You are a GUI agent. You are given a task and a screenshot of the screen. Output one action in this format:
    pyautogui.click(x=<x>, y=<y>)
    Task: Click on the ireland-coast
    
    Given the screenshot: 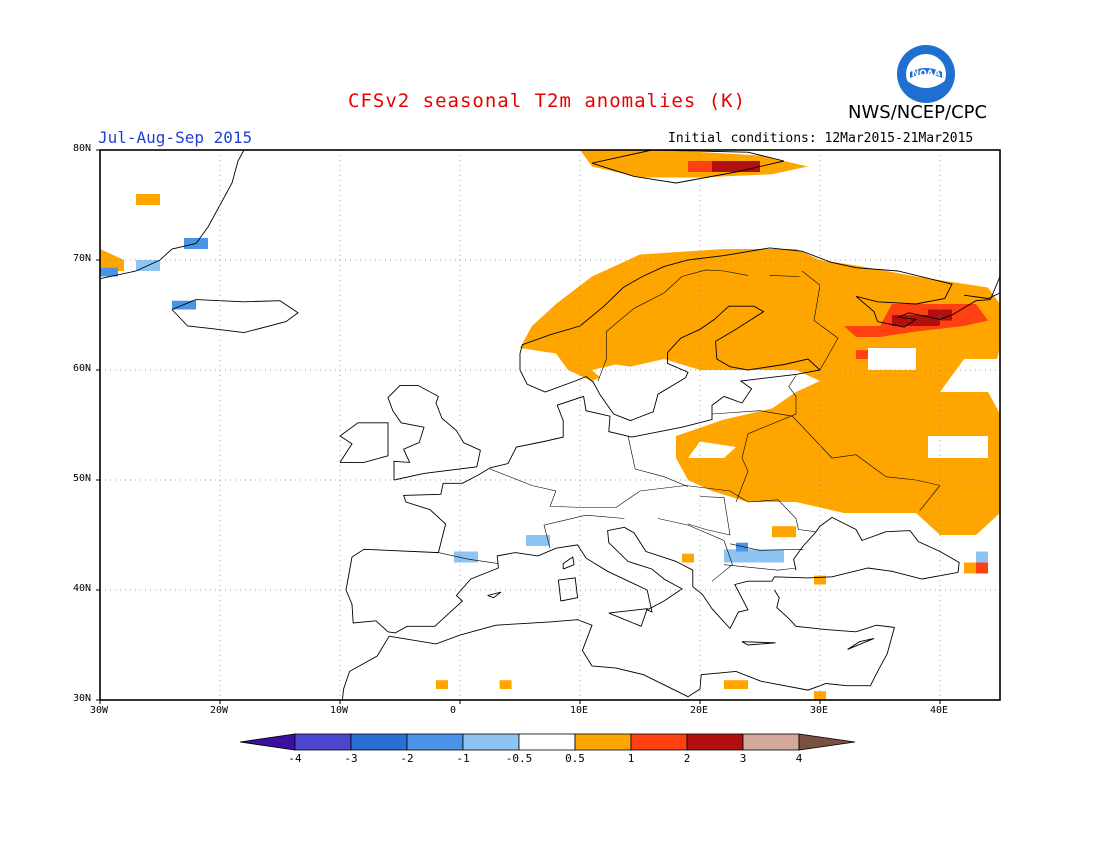 What is the action you would take?
    pyautogui.click(x=364, y=442)
    